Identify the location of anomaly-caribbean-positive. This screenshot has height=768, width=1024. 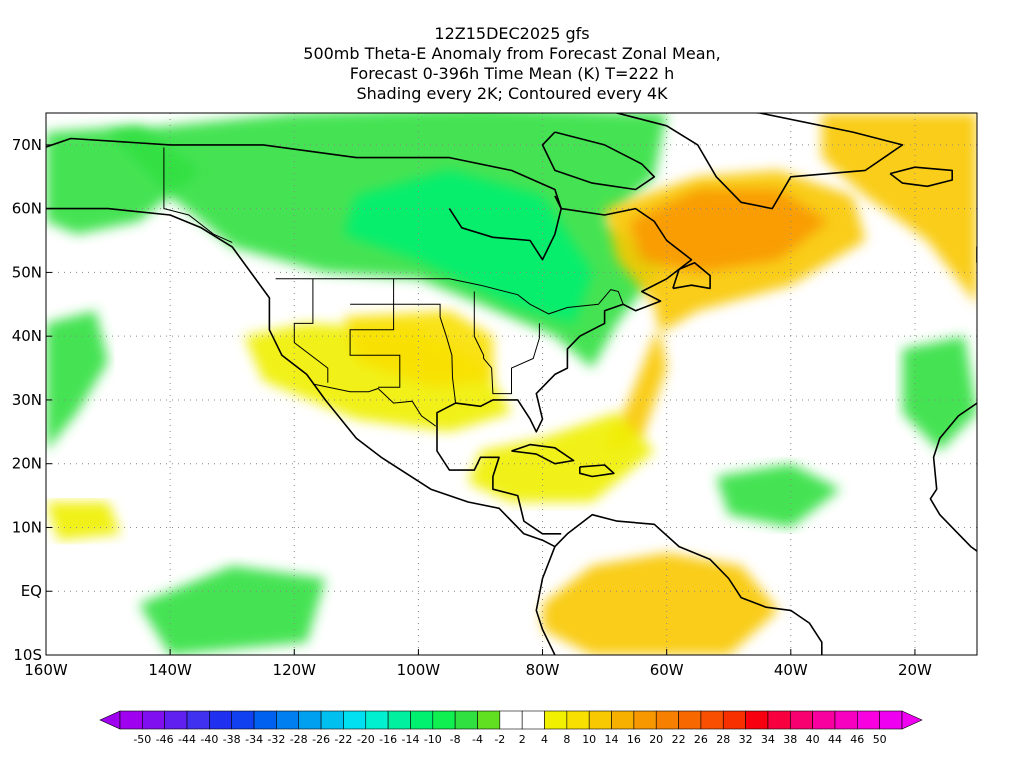
(561, 457).